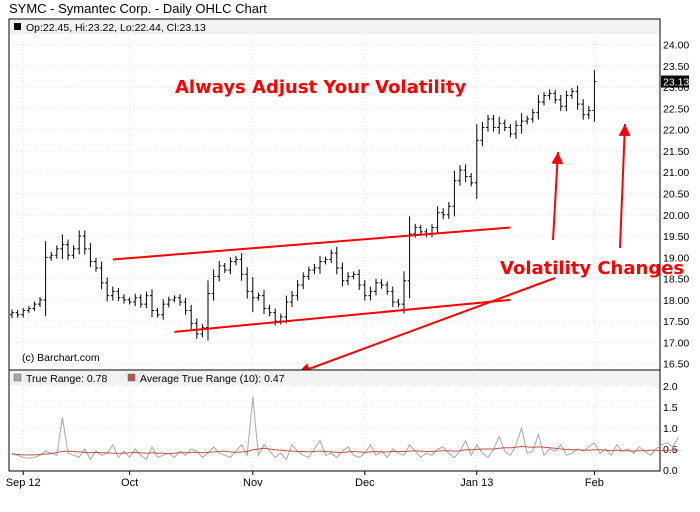 The height and width of the screenshot is (512, 700). What do you see at coordinates (345, 450) in the screenshot?
I see `atr-line` at bounding box center [345, 450].